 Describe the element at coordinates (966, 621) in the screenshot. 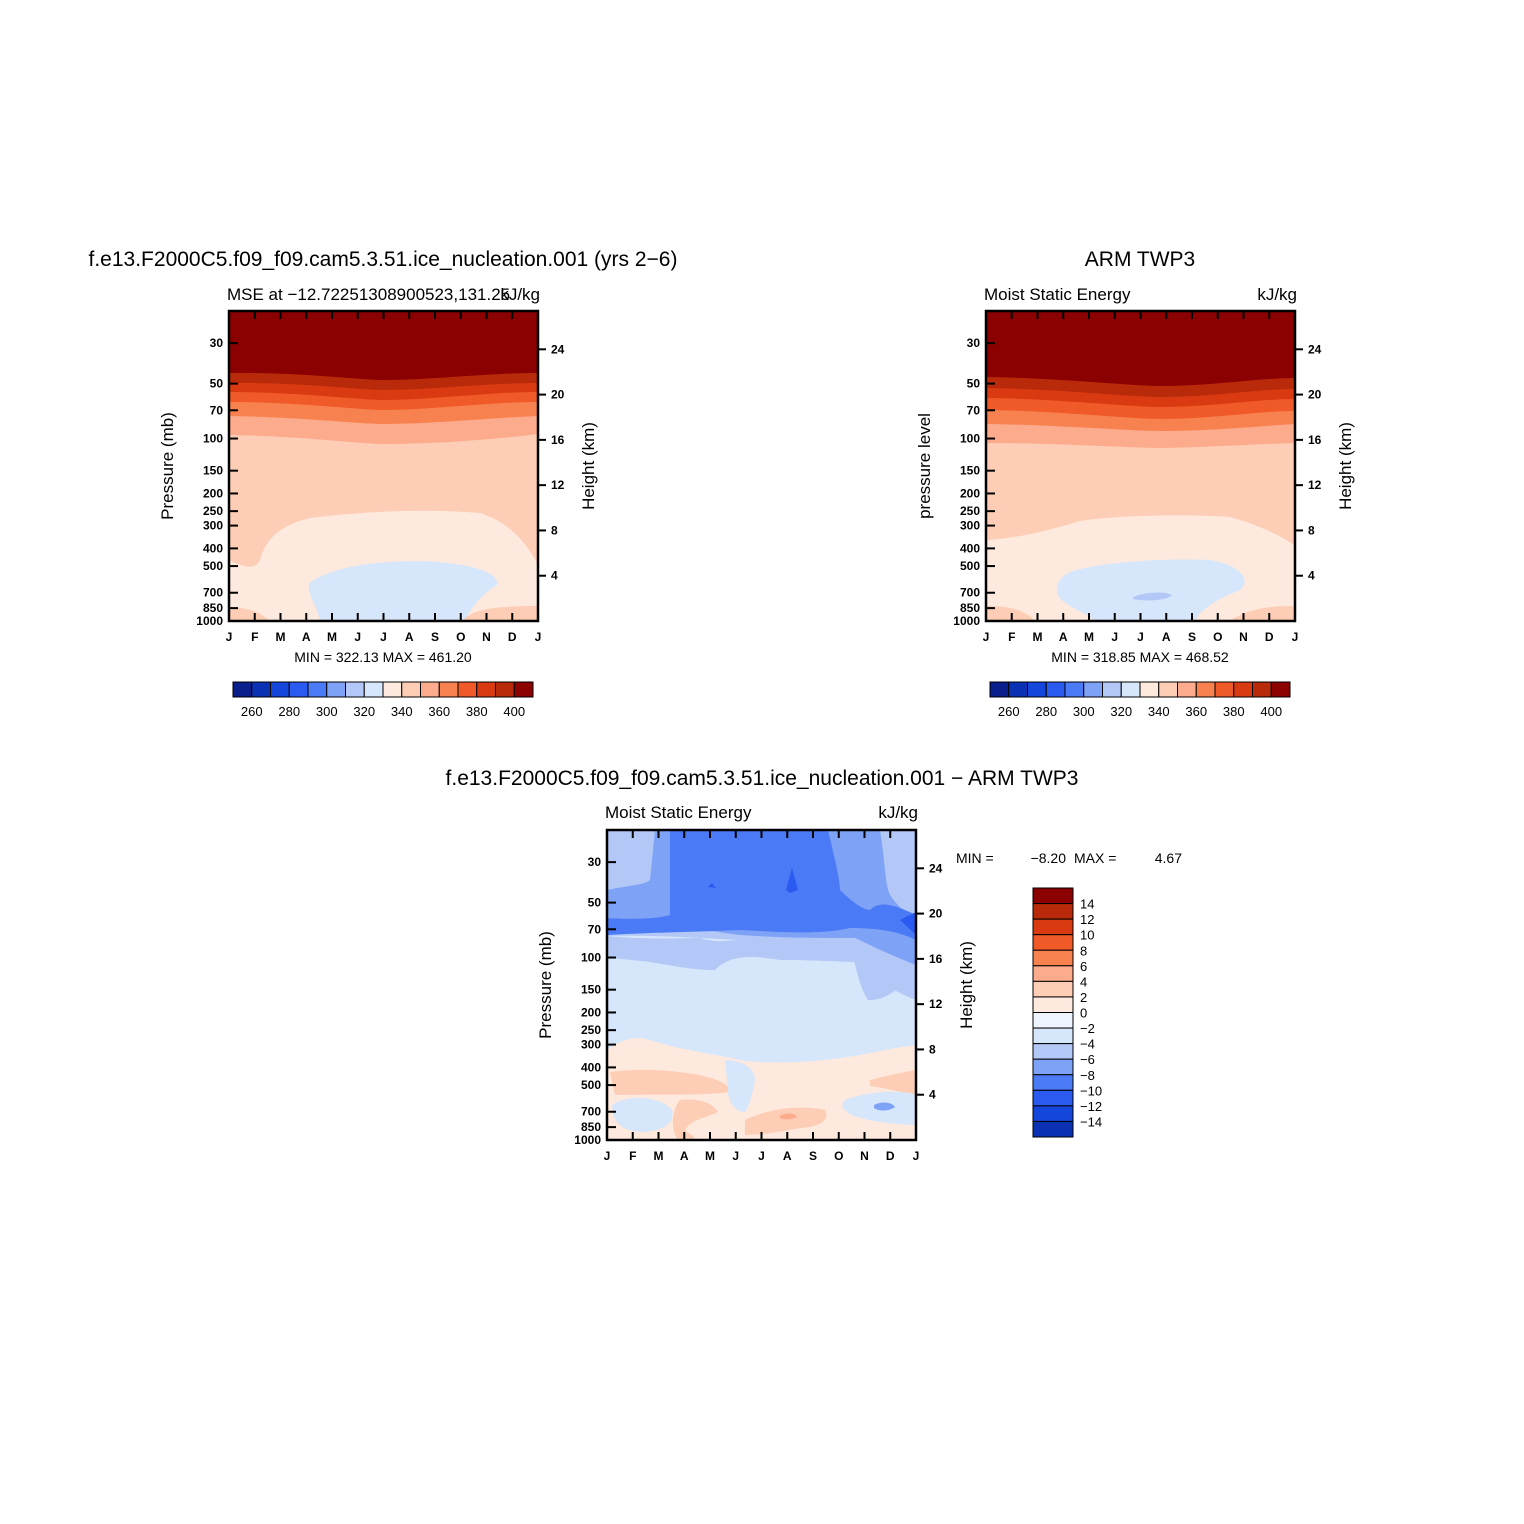

I see `y-tick-label: 1000` at that location.